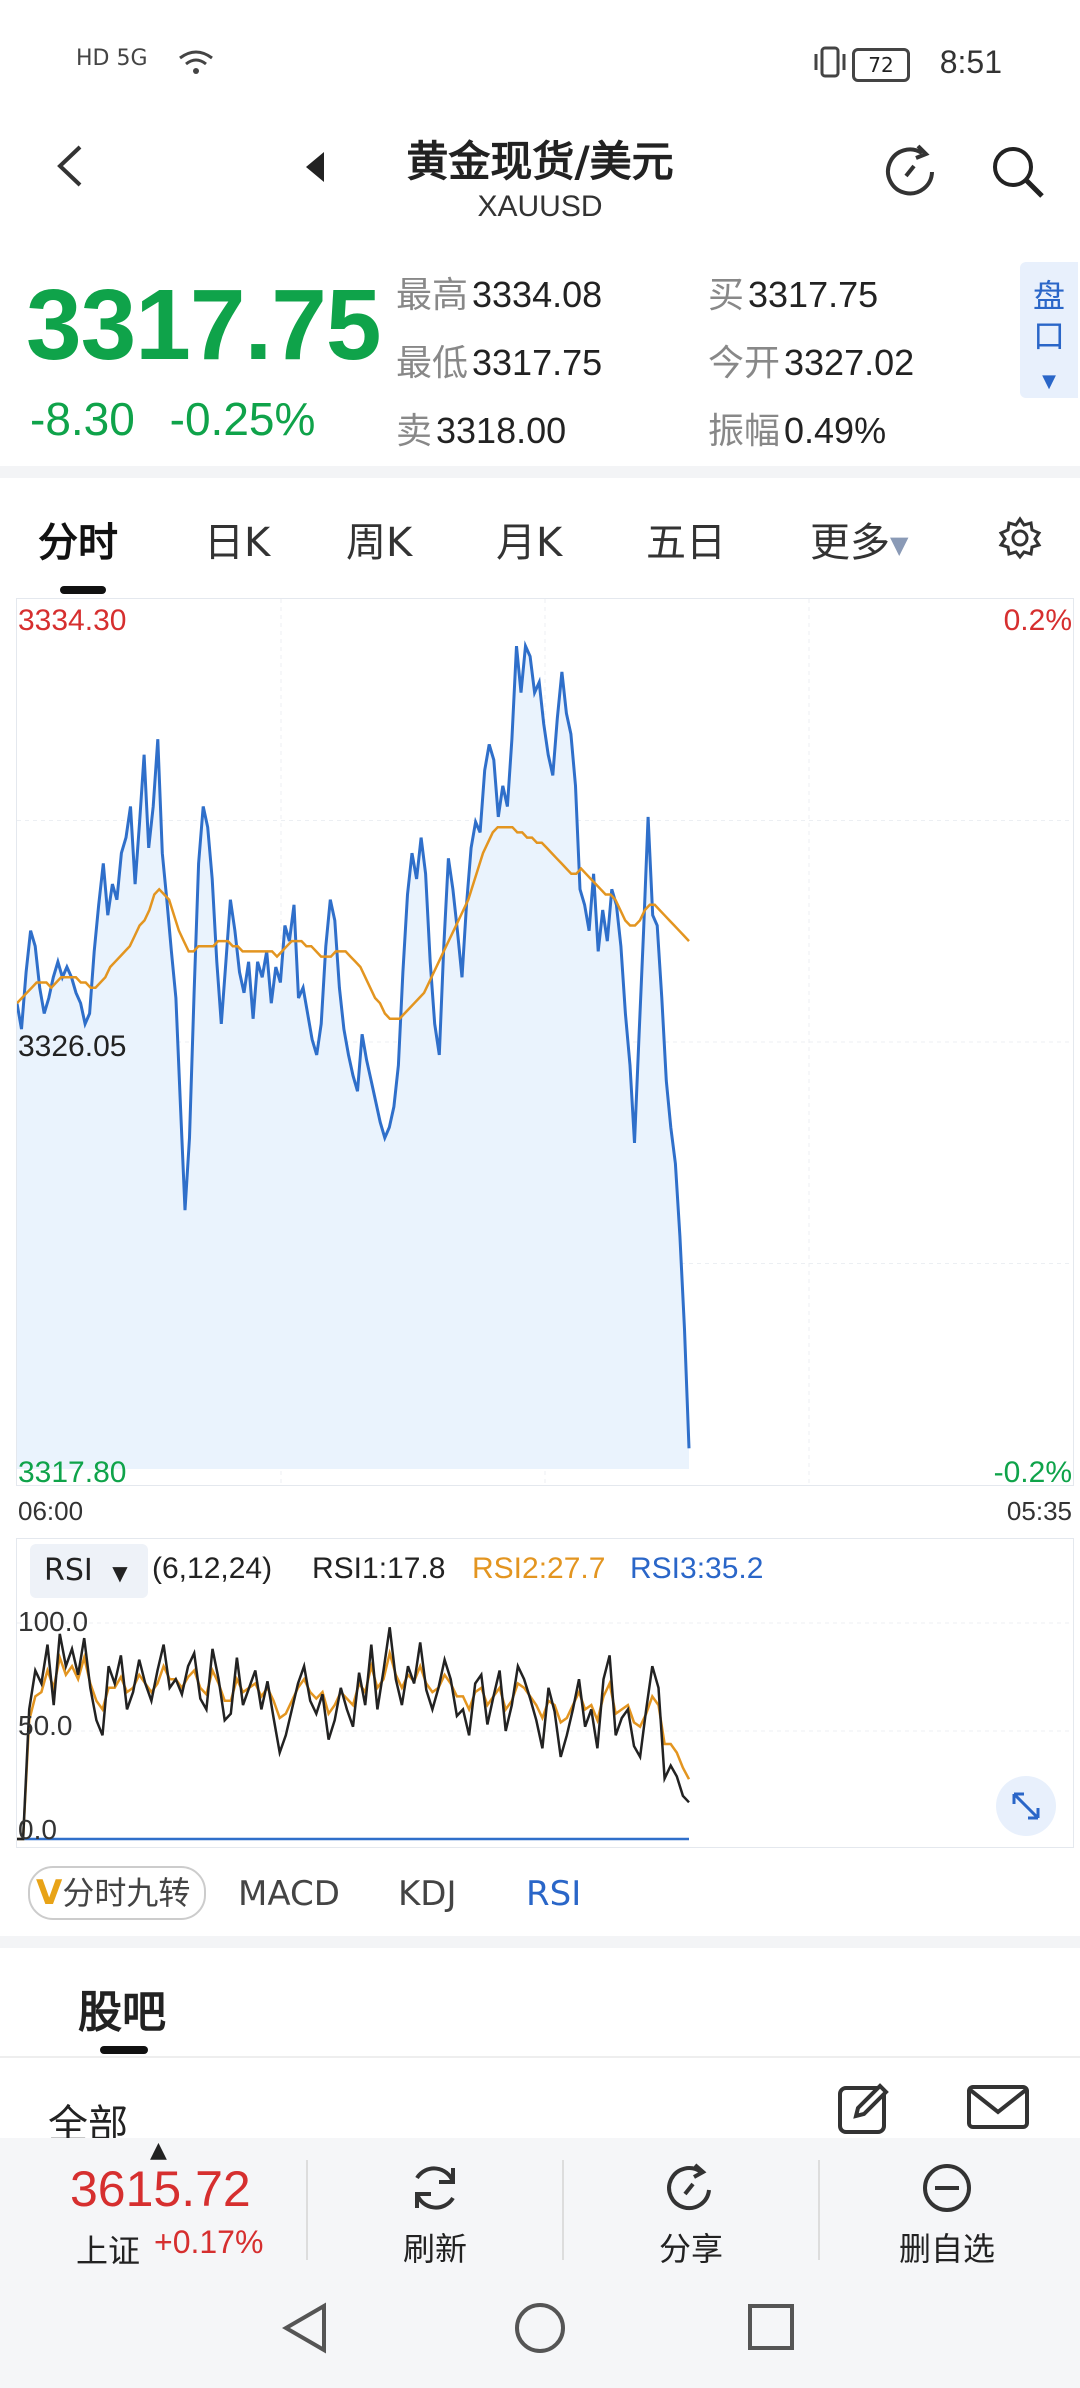 This screenshot has height=2388, width=1080. What do you see at coordinates (881, 65) in the screenshot?
I see `battery-indicator: 72` at bounding box center [881, 65].